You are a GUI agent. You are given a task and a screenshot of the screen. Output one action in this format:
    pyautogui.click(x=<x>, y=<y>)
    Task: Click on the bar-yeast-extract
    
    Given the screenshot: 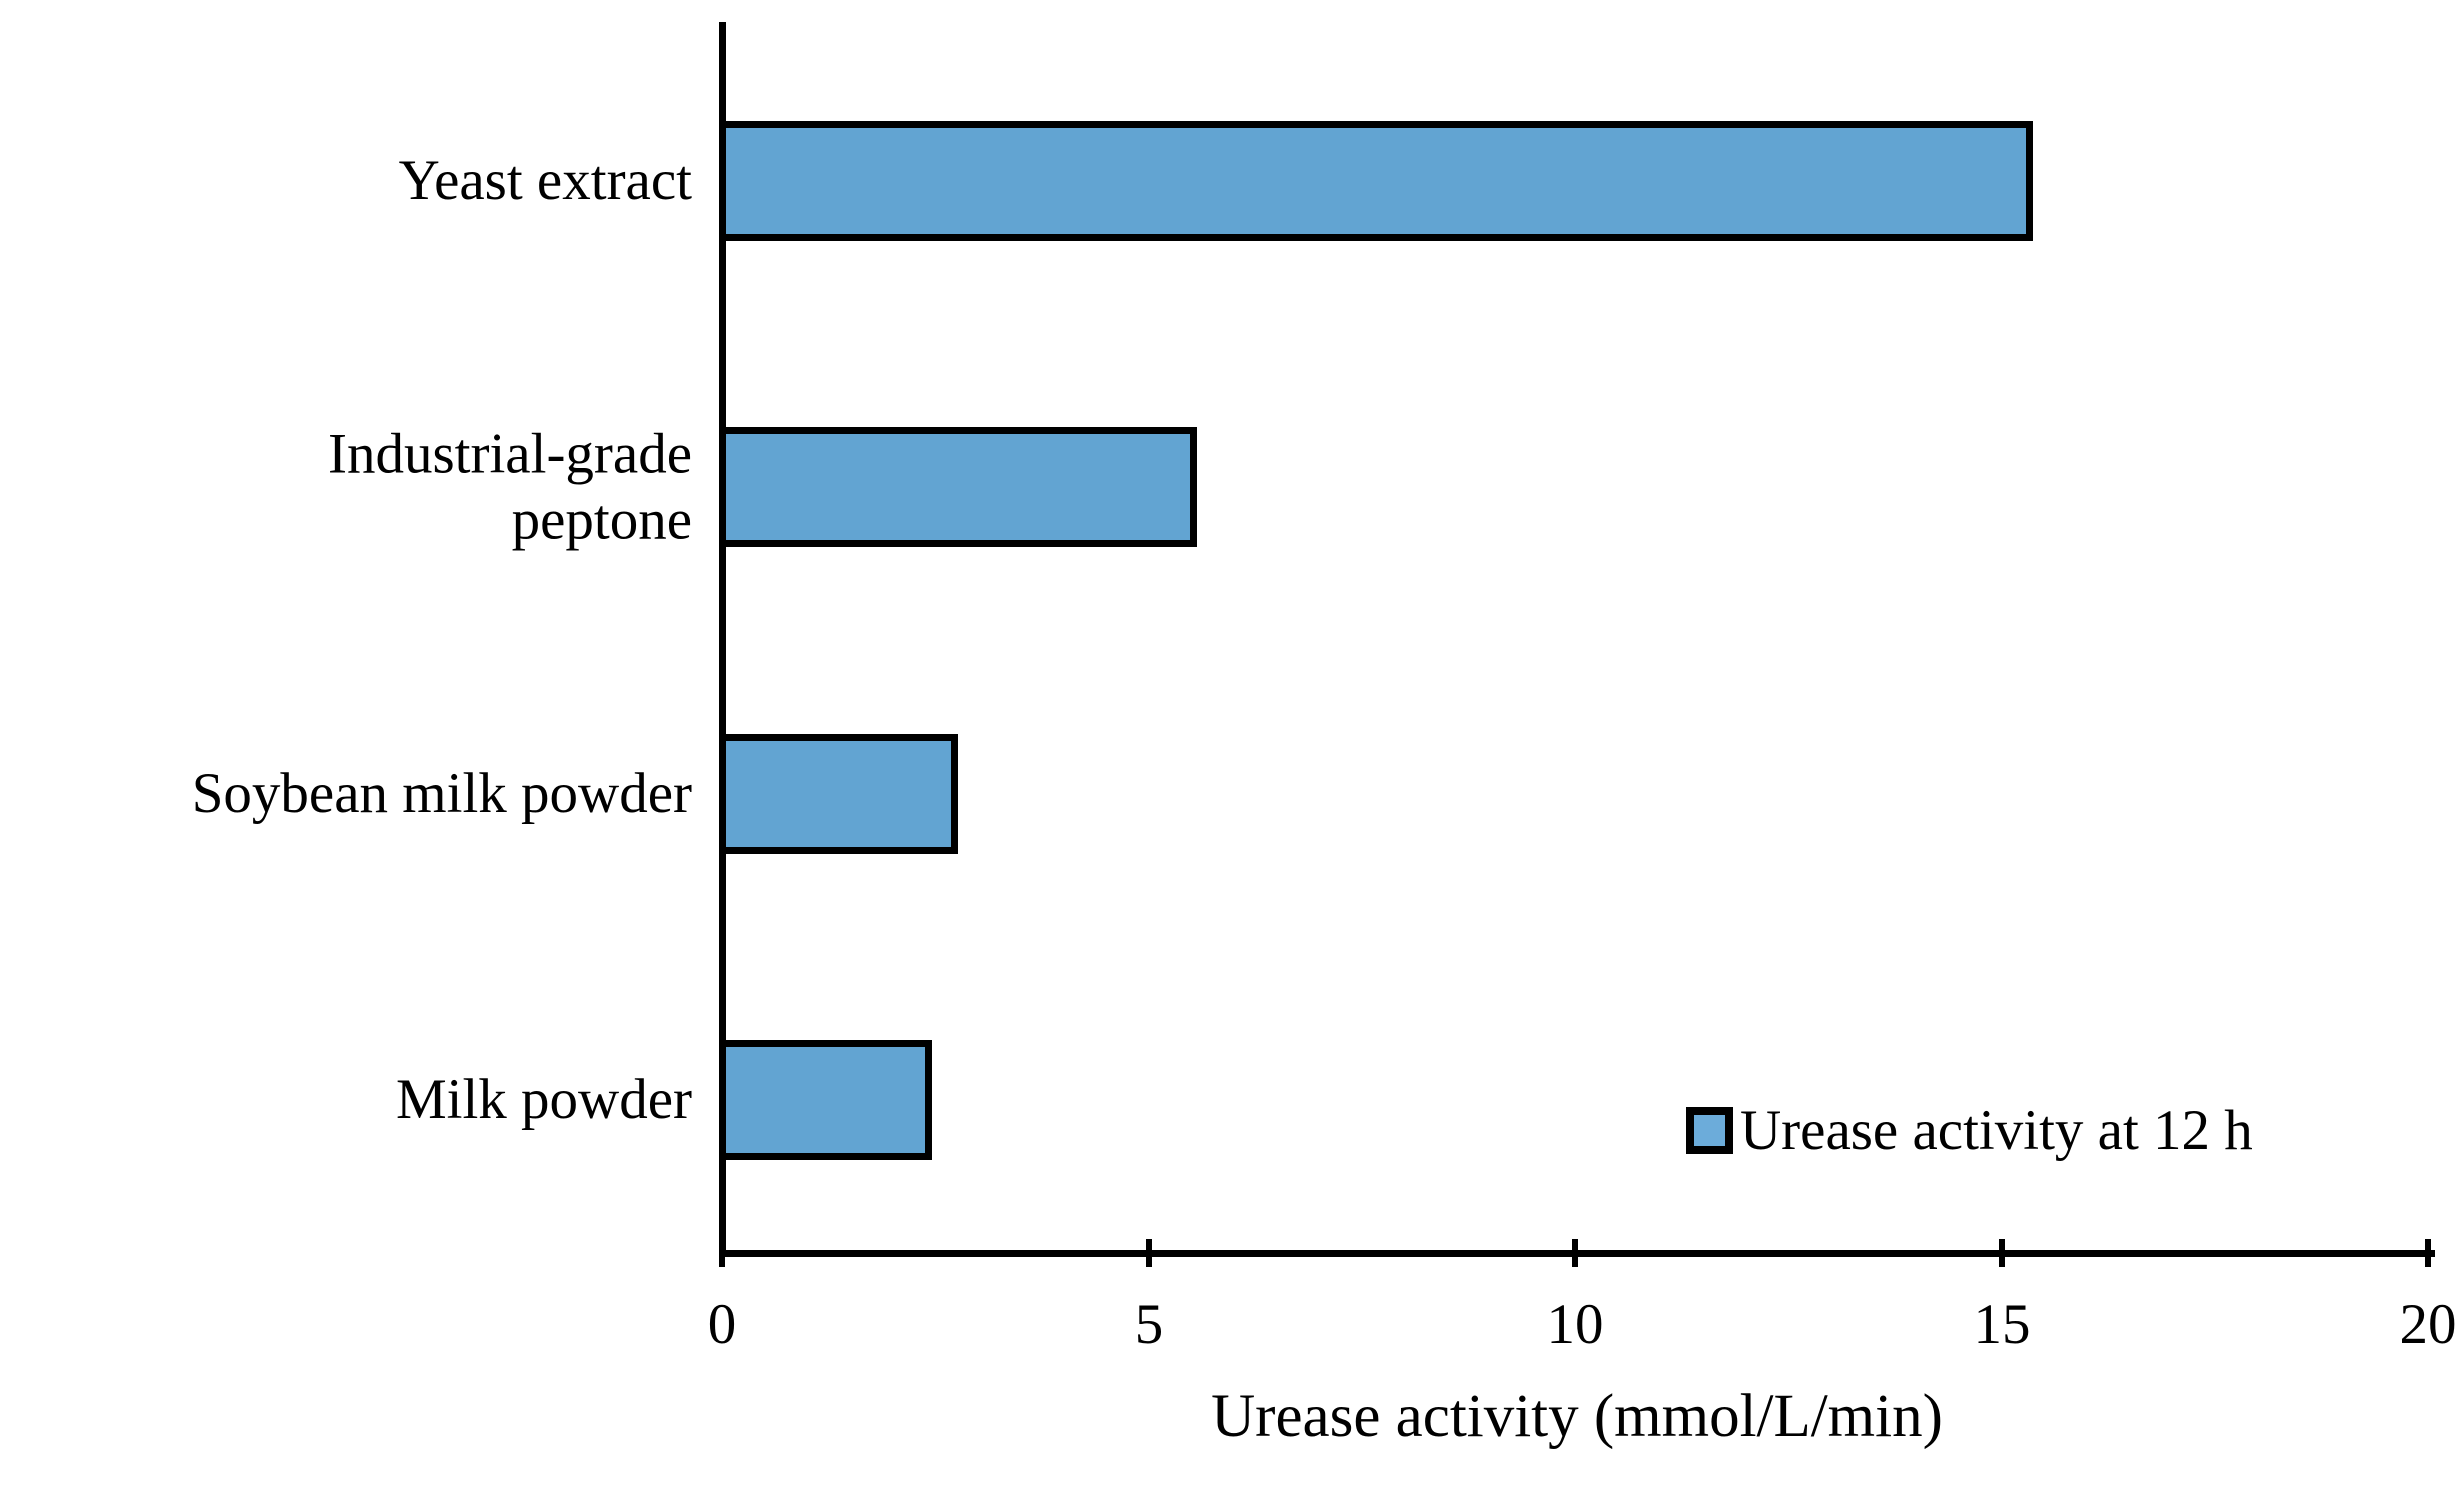 What is the action you would take?
    pyautogui.click(x=1376, y=181)
    